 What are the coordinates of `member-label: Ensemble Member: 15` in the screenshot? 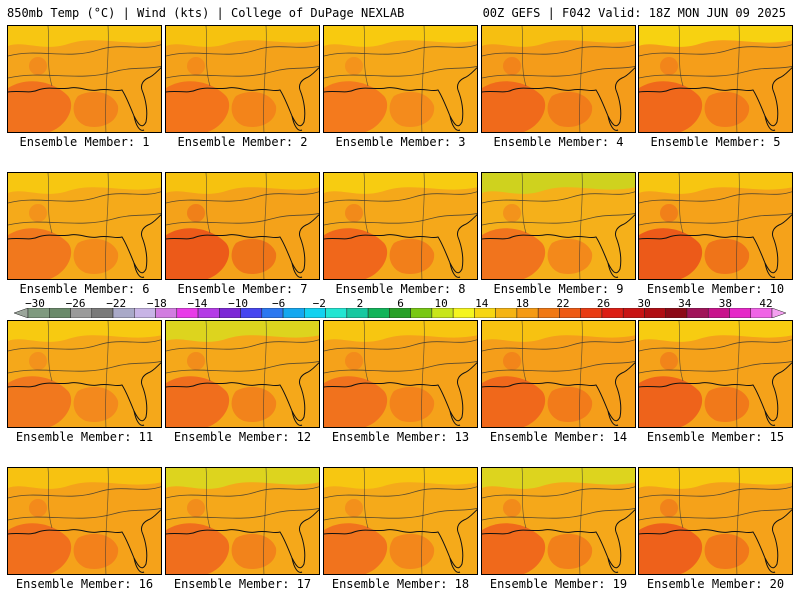 It's located at (715, 437).